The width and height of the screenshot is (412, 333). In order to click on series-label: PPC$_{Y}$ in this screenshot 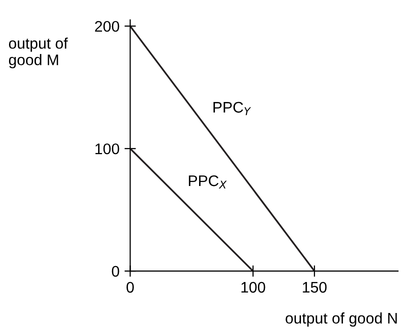, I will do `click(232, 109)`.